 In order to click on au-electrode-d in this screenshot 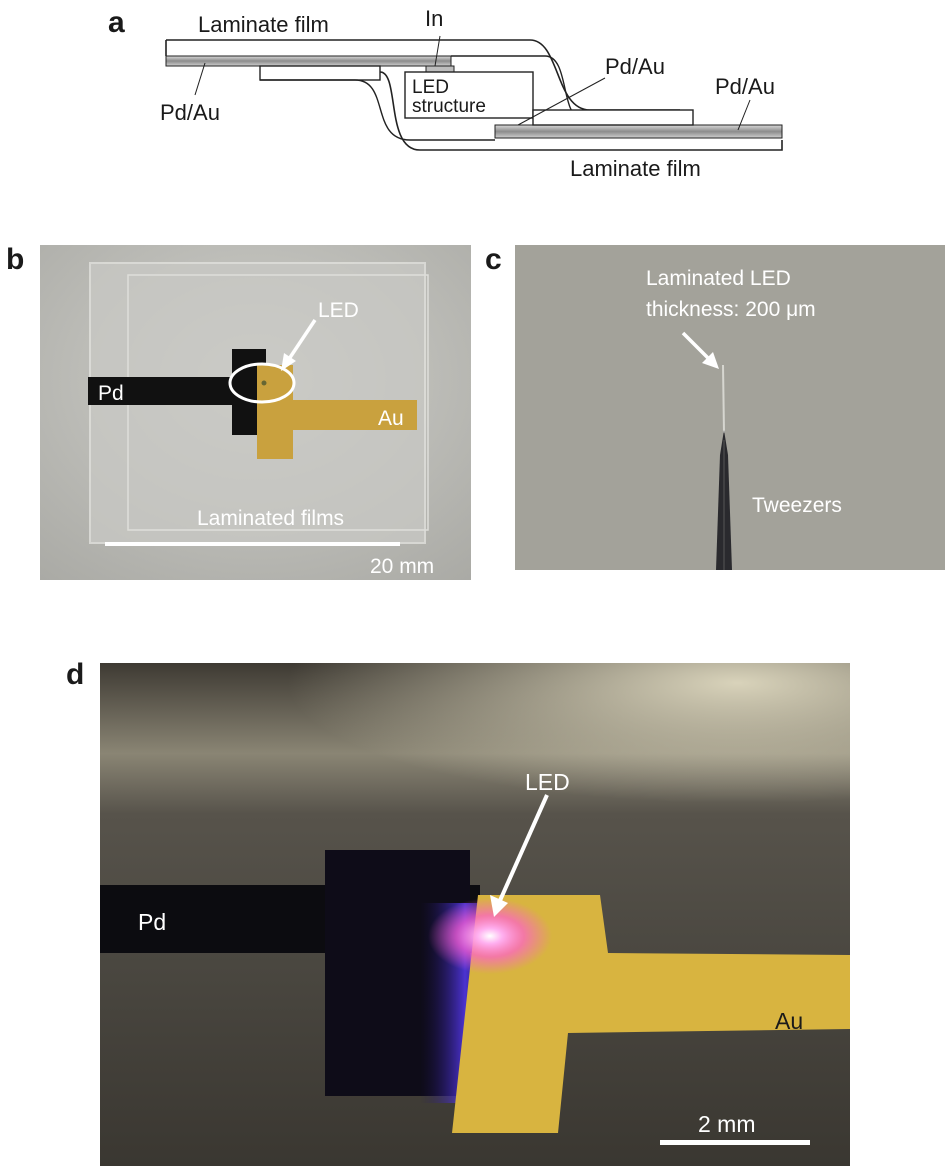, I will do `click(651, 1014)`.